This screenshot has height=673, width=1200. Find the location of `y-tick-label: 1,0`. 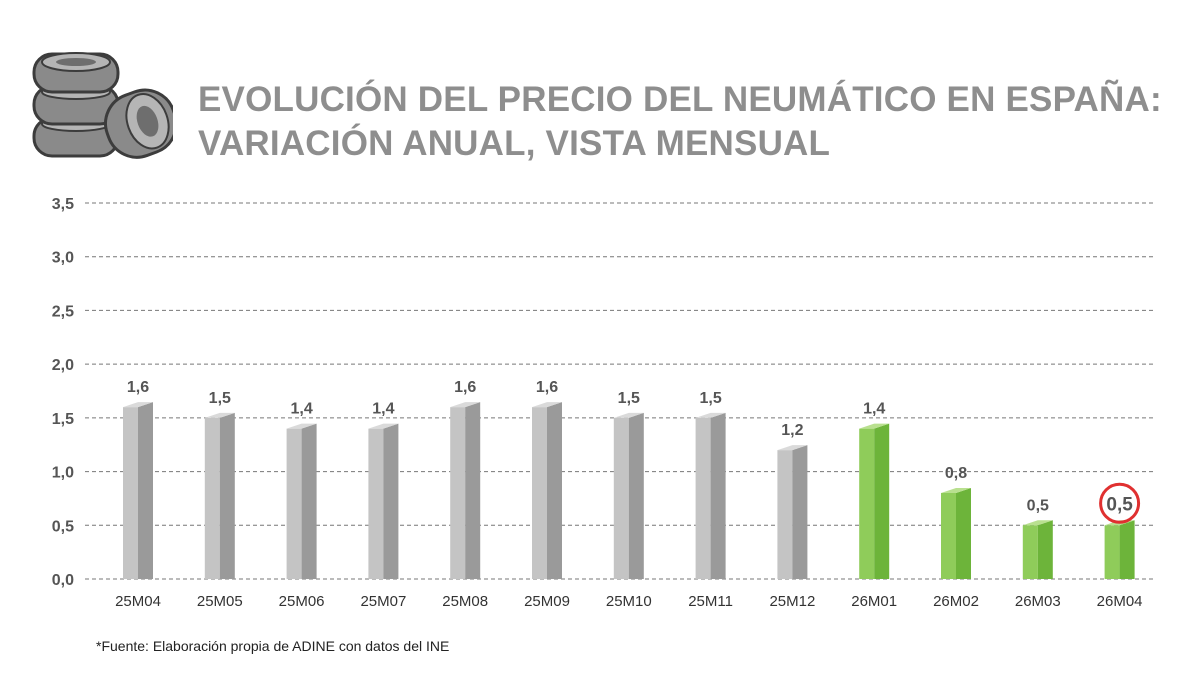

y-tick-label: 1,0 is located at coordinates (63, 473).